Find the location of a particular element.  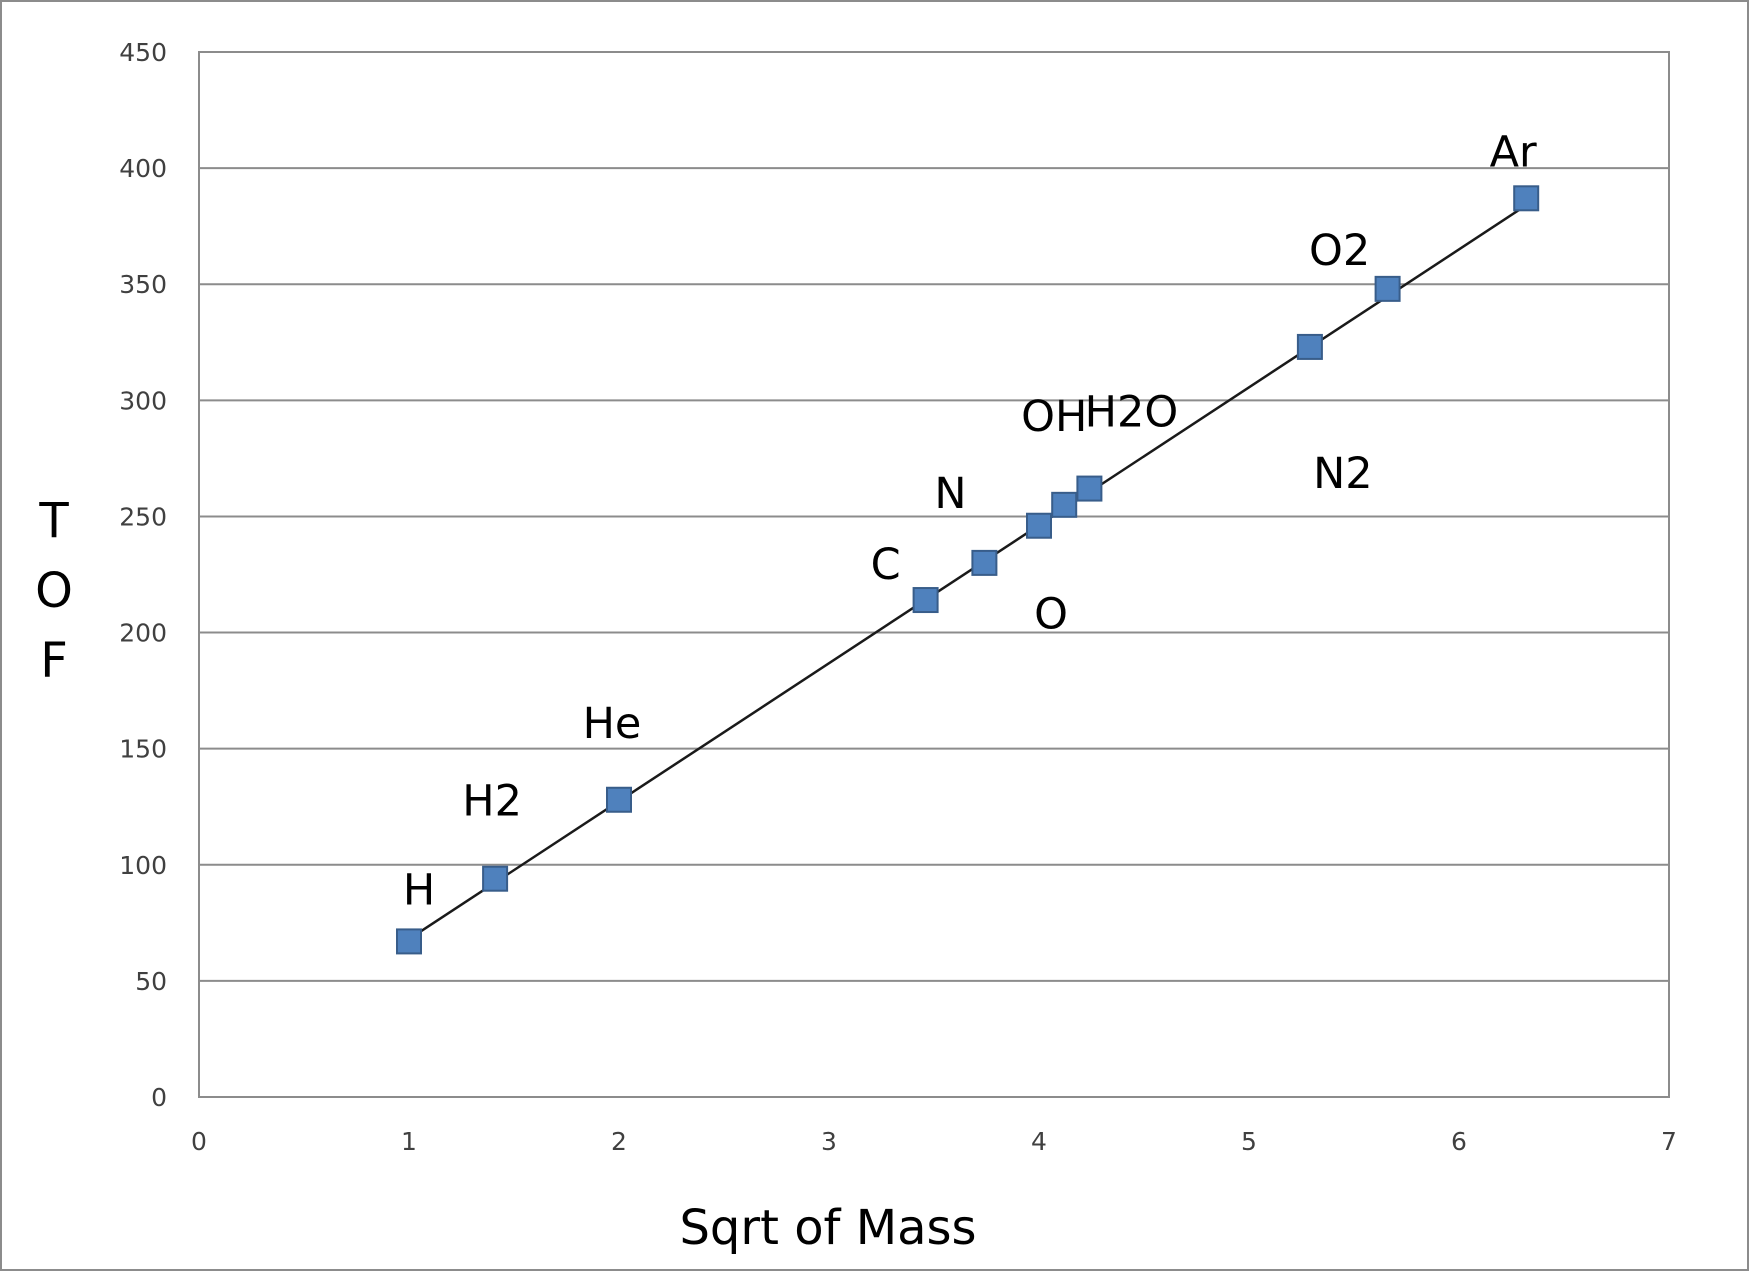

point-label-o: O is located at coordinates (1051, 615).